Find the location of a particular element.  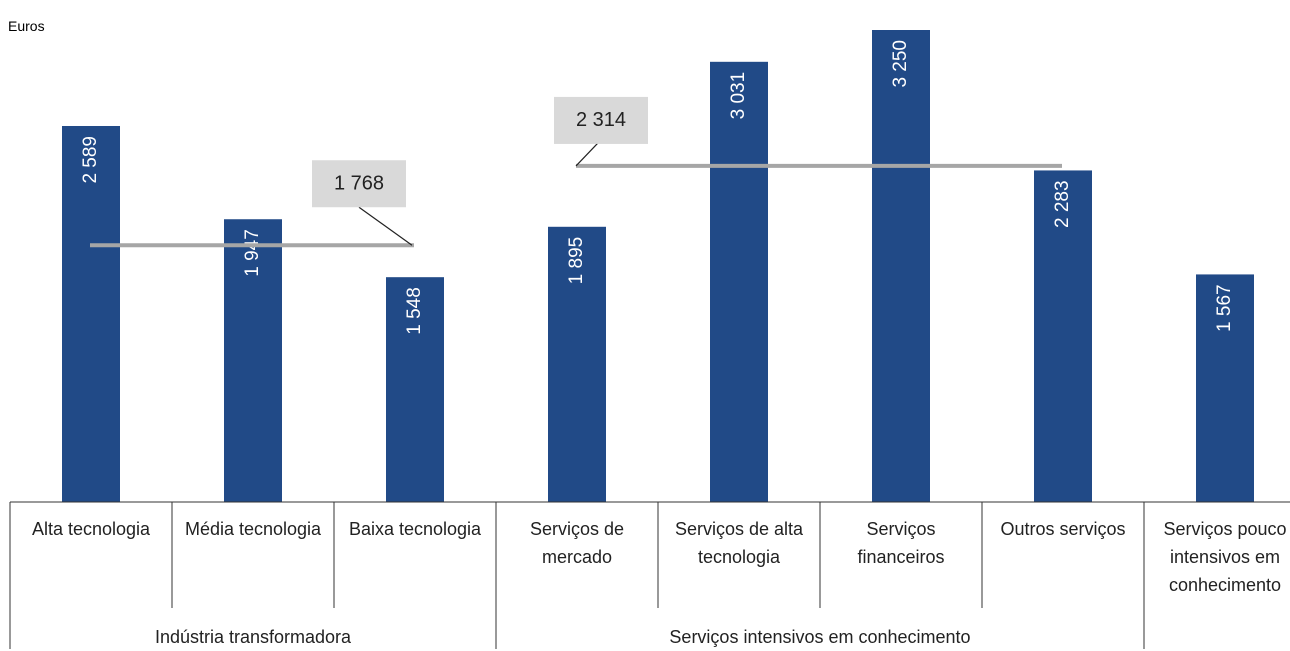

value-label: 1 895 is located at coordinates (576, 261).